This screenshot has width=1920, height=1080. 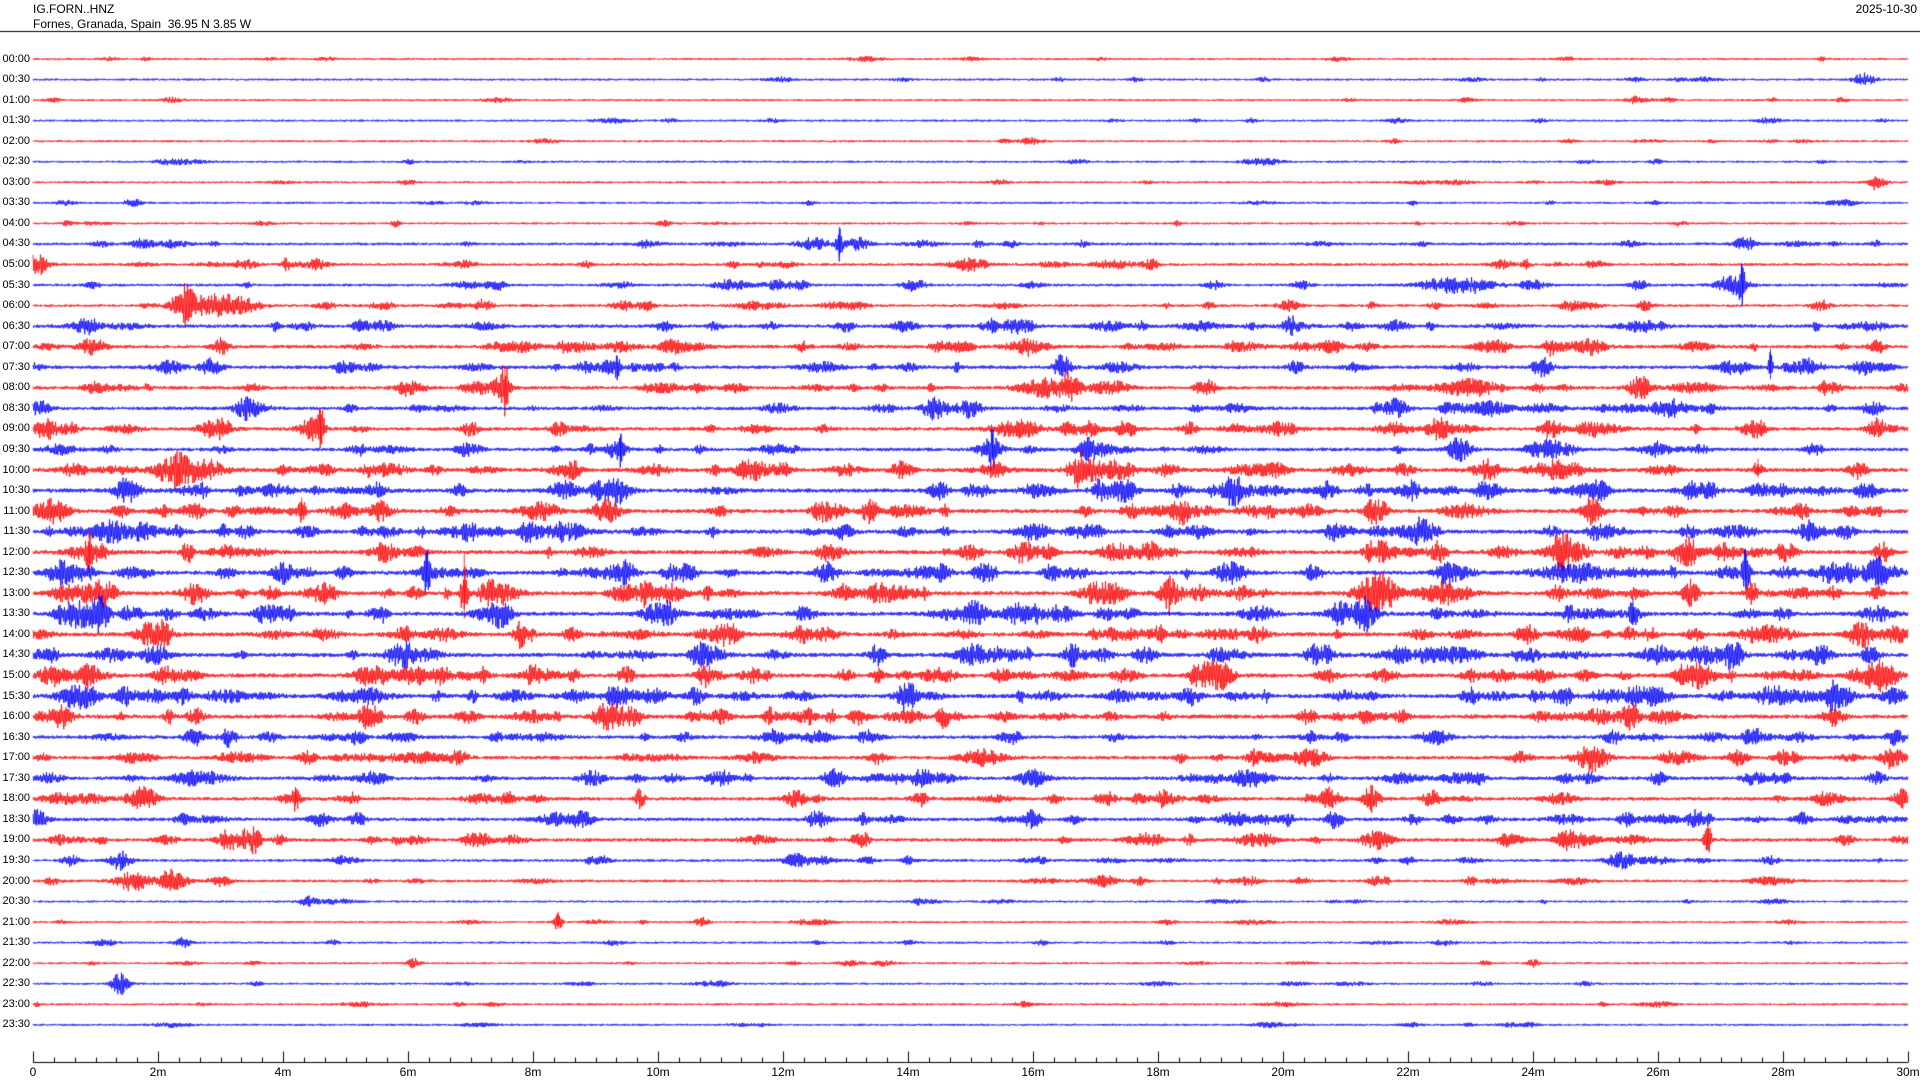 I want to click on x-axis-tick-label: 8m, so click(x=533, y=1072).